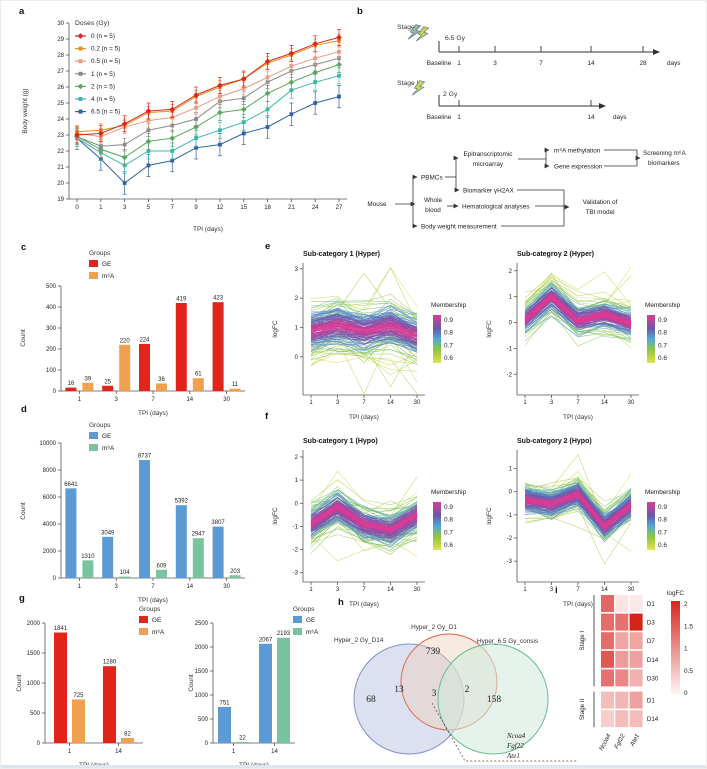 Image resolution: width=707 pixels, height=769 pixels. What do you see at coordinates (515, 746) in the screenshot?
I see `venn-gene-fgf22: Fgf22` at bounding box center [515, 746].